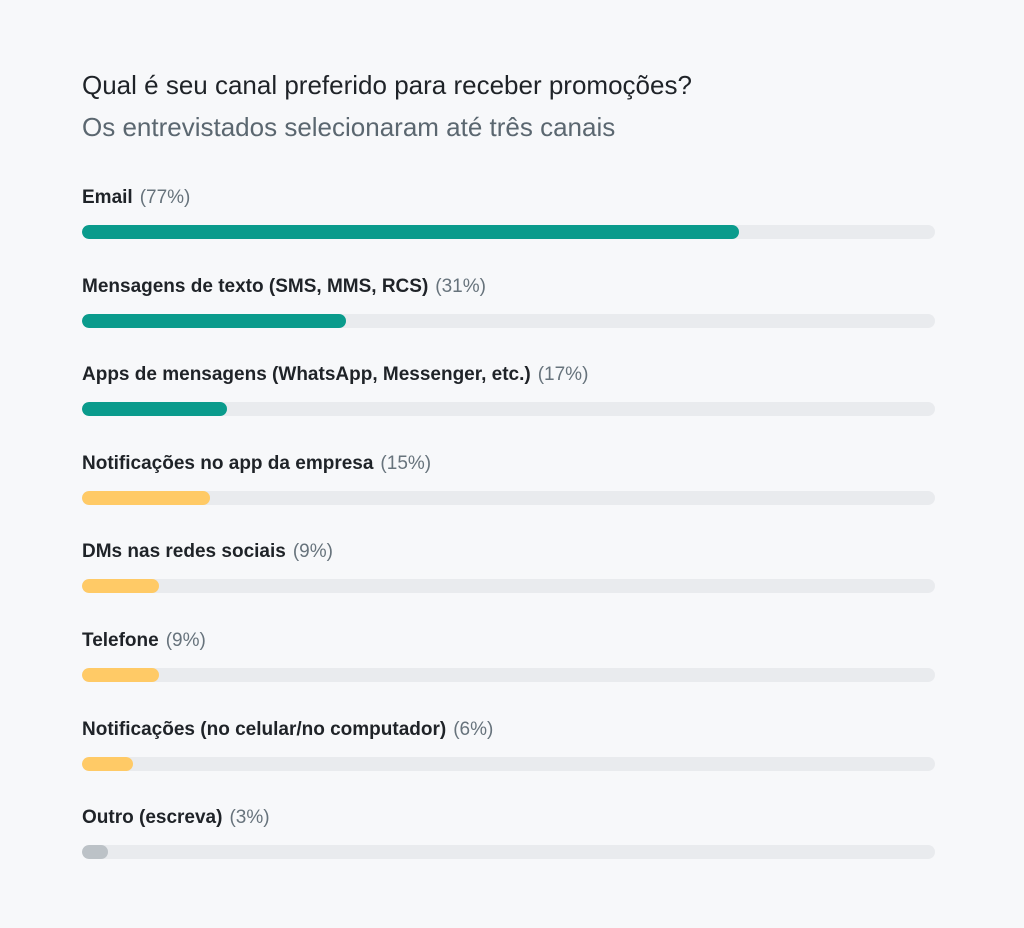  I want to click on percent-label: (17%), so click(563, 375).